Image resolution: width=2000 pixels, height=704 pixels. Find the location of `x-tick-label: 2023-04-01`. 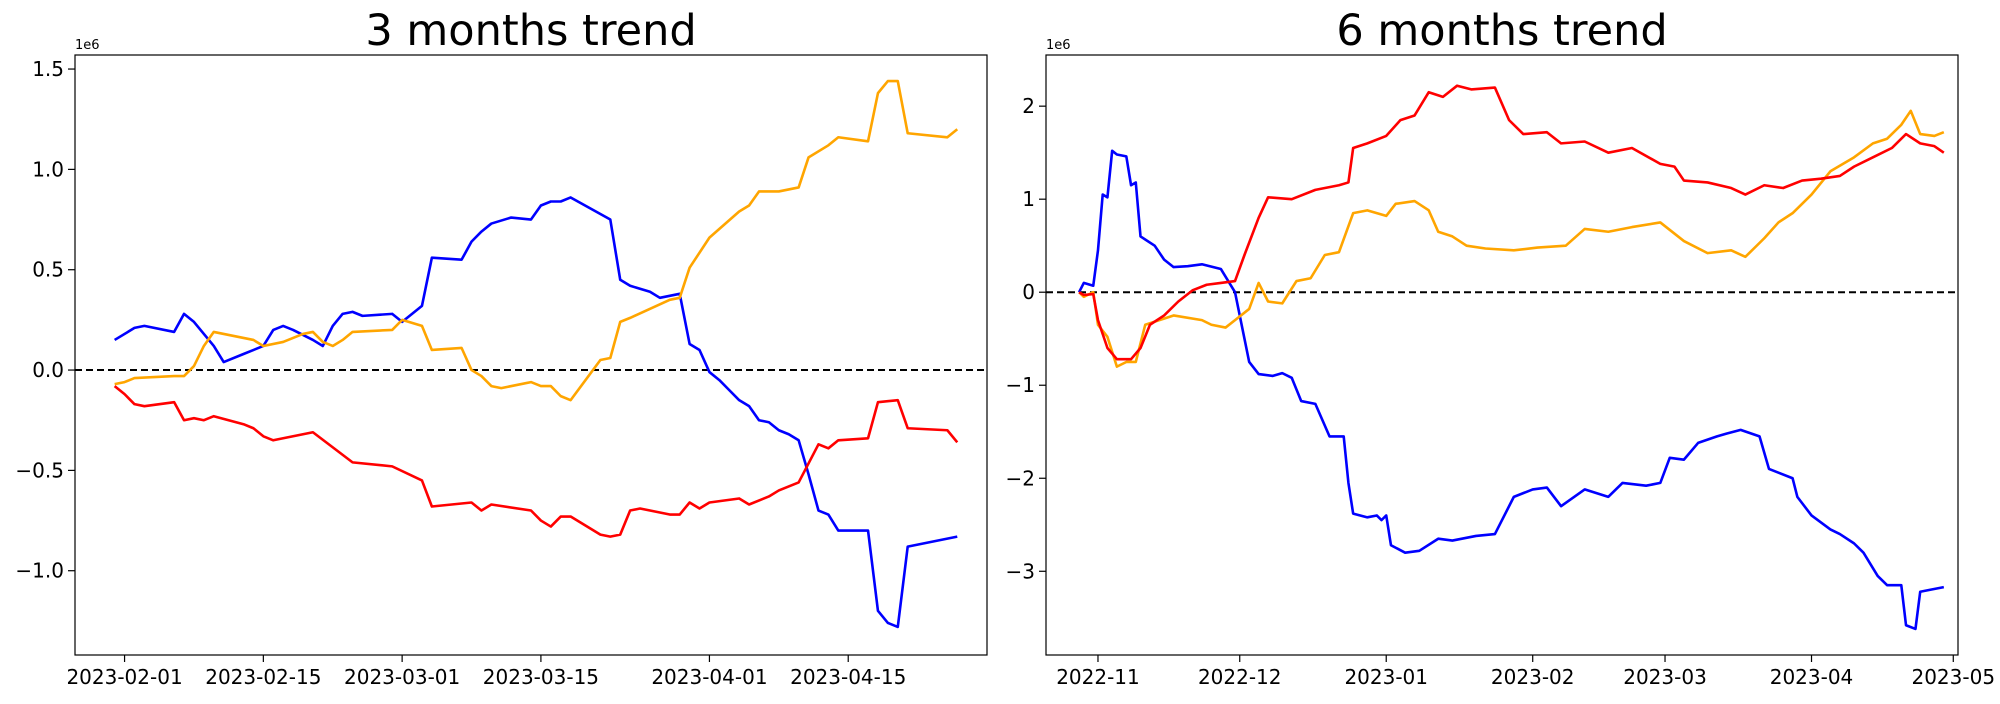

x-tick-label: 2023-04-01 is located at coordinates (709, 677).